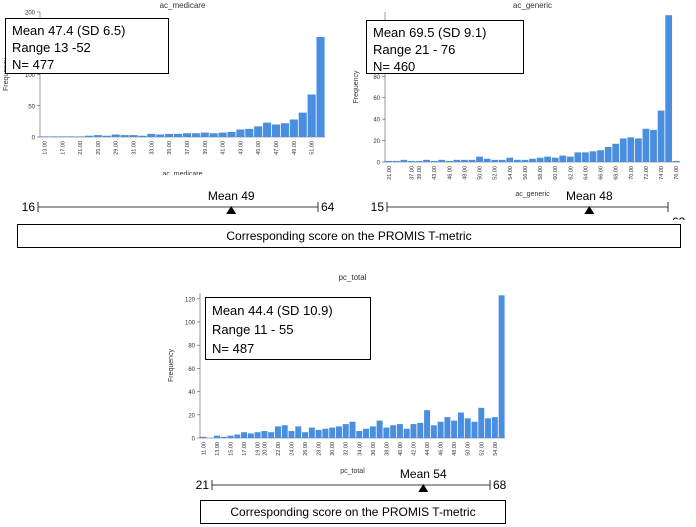 The height and width of the screenshot is (527, 696). I want to click on x-axis-label: ac_medicare, so click(182, 173).